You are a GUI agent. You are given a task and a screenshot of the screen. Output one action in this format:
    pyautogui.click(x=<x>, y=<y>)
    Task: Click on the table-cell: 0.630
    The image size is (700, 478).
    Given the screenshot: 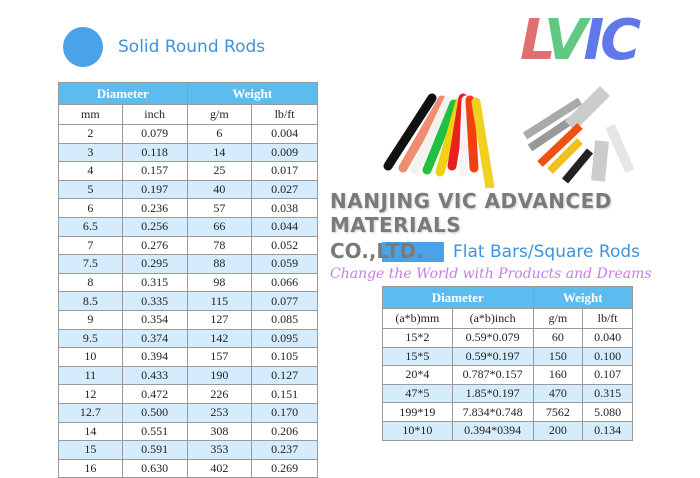 What is the action you would take?
    pyautogui.click(x=154, y=468)
    